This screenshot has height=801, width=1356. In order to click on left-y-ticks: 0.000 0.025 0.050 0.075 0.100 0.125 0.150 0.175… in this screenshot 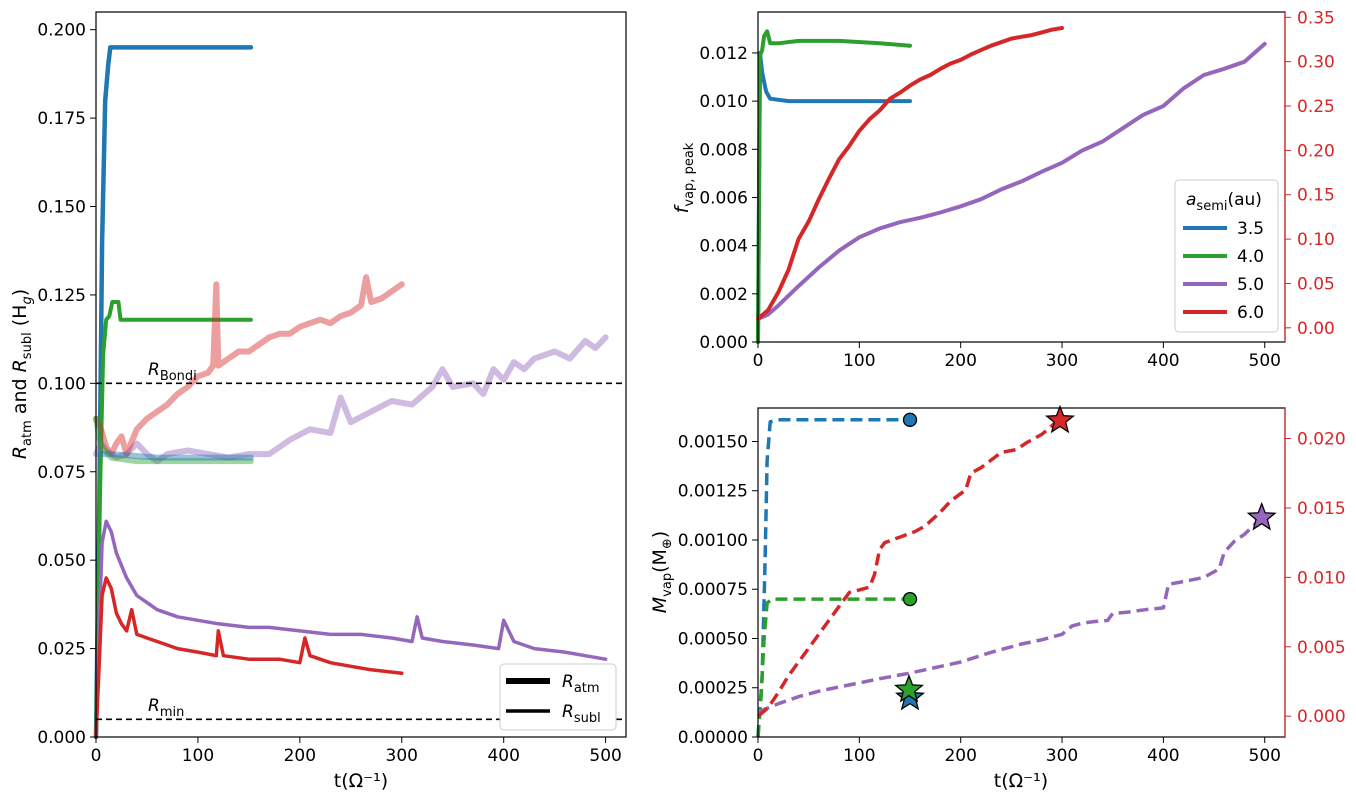, I will do `click(66, 384)`.